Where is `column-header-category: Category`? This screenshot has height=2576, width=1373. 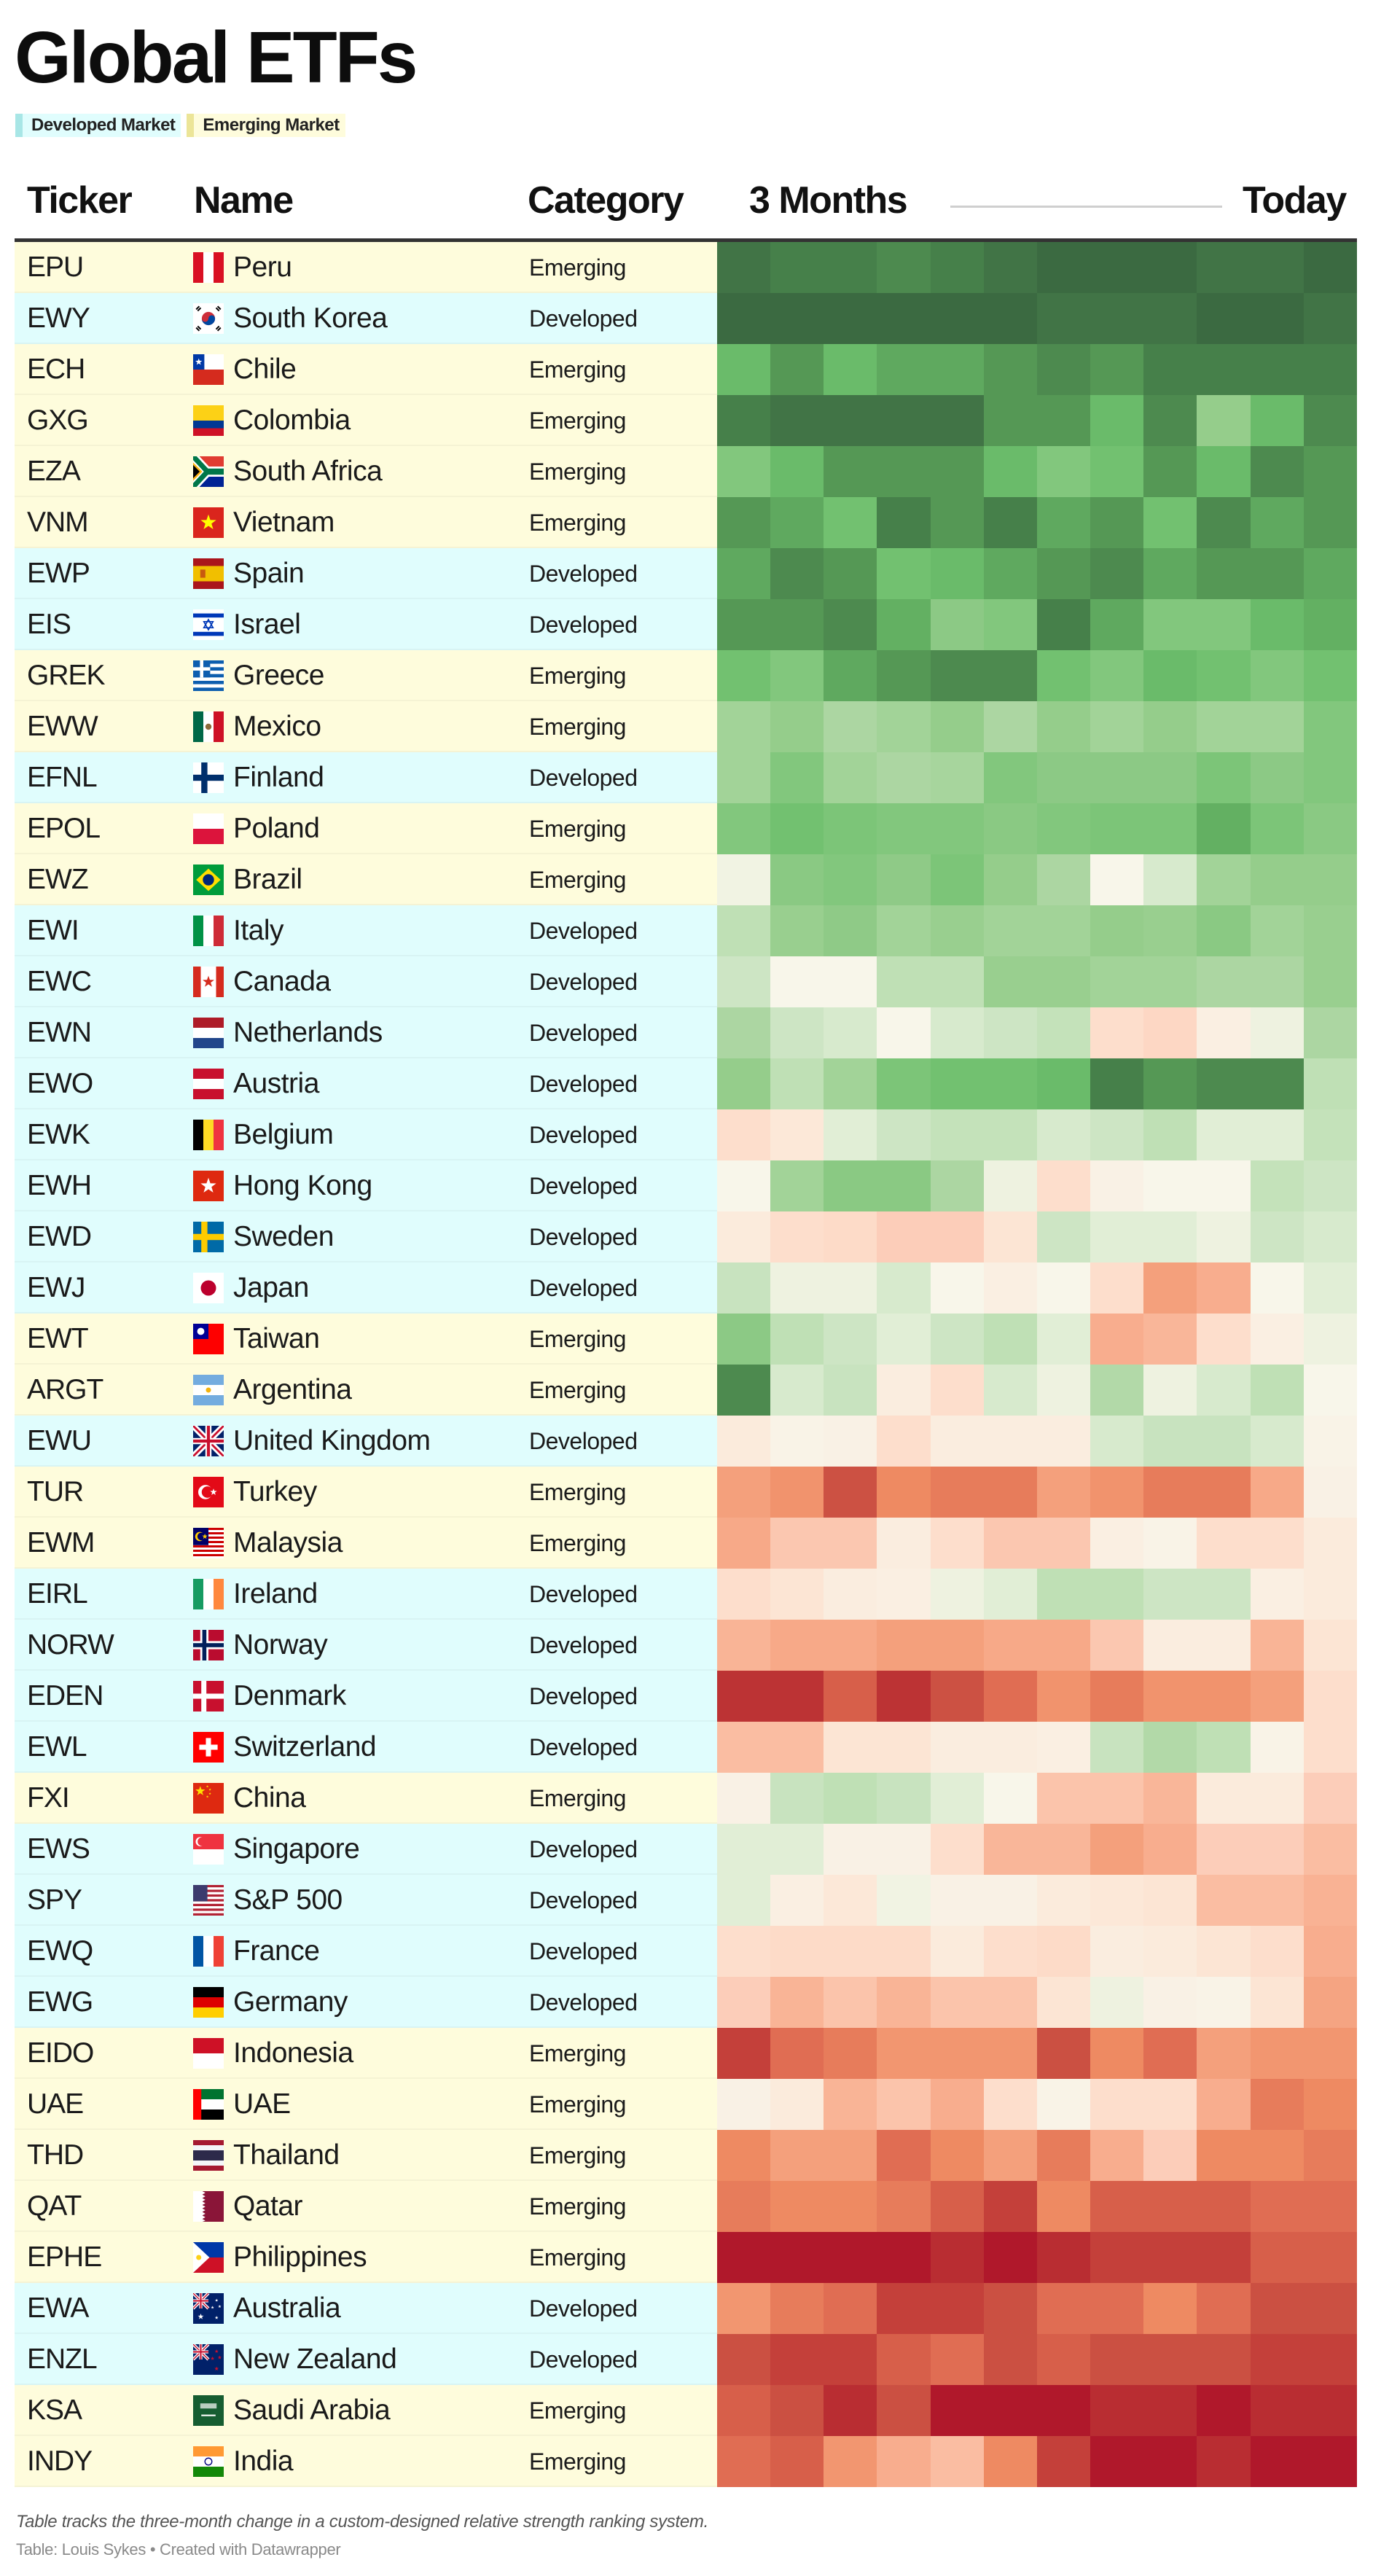
column-header-category: Category is located at coordinates (606, 200).